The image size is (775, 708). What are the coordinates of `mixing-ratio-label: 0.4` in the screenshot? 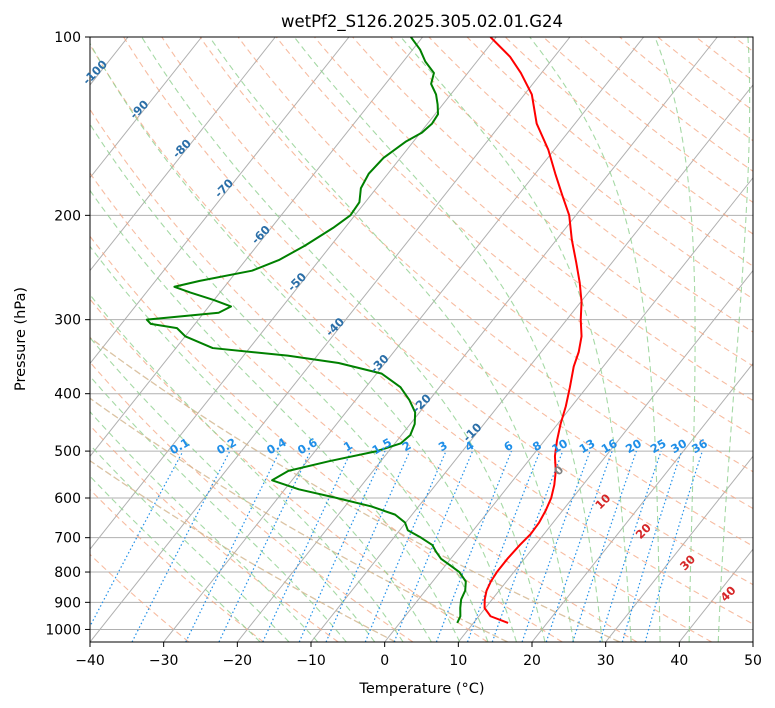 It's located at (276, 446).